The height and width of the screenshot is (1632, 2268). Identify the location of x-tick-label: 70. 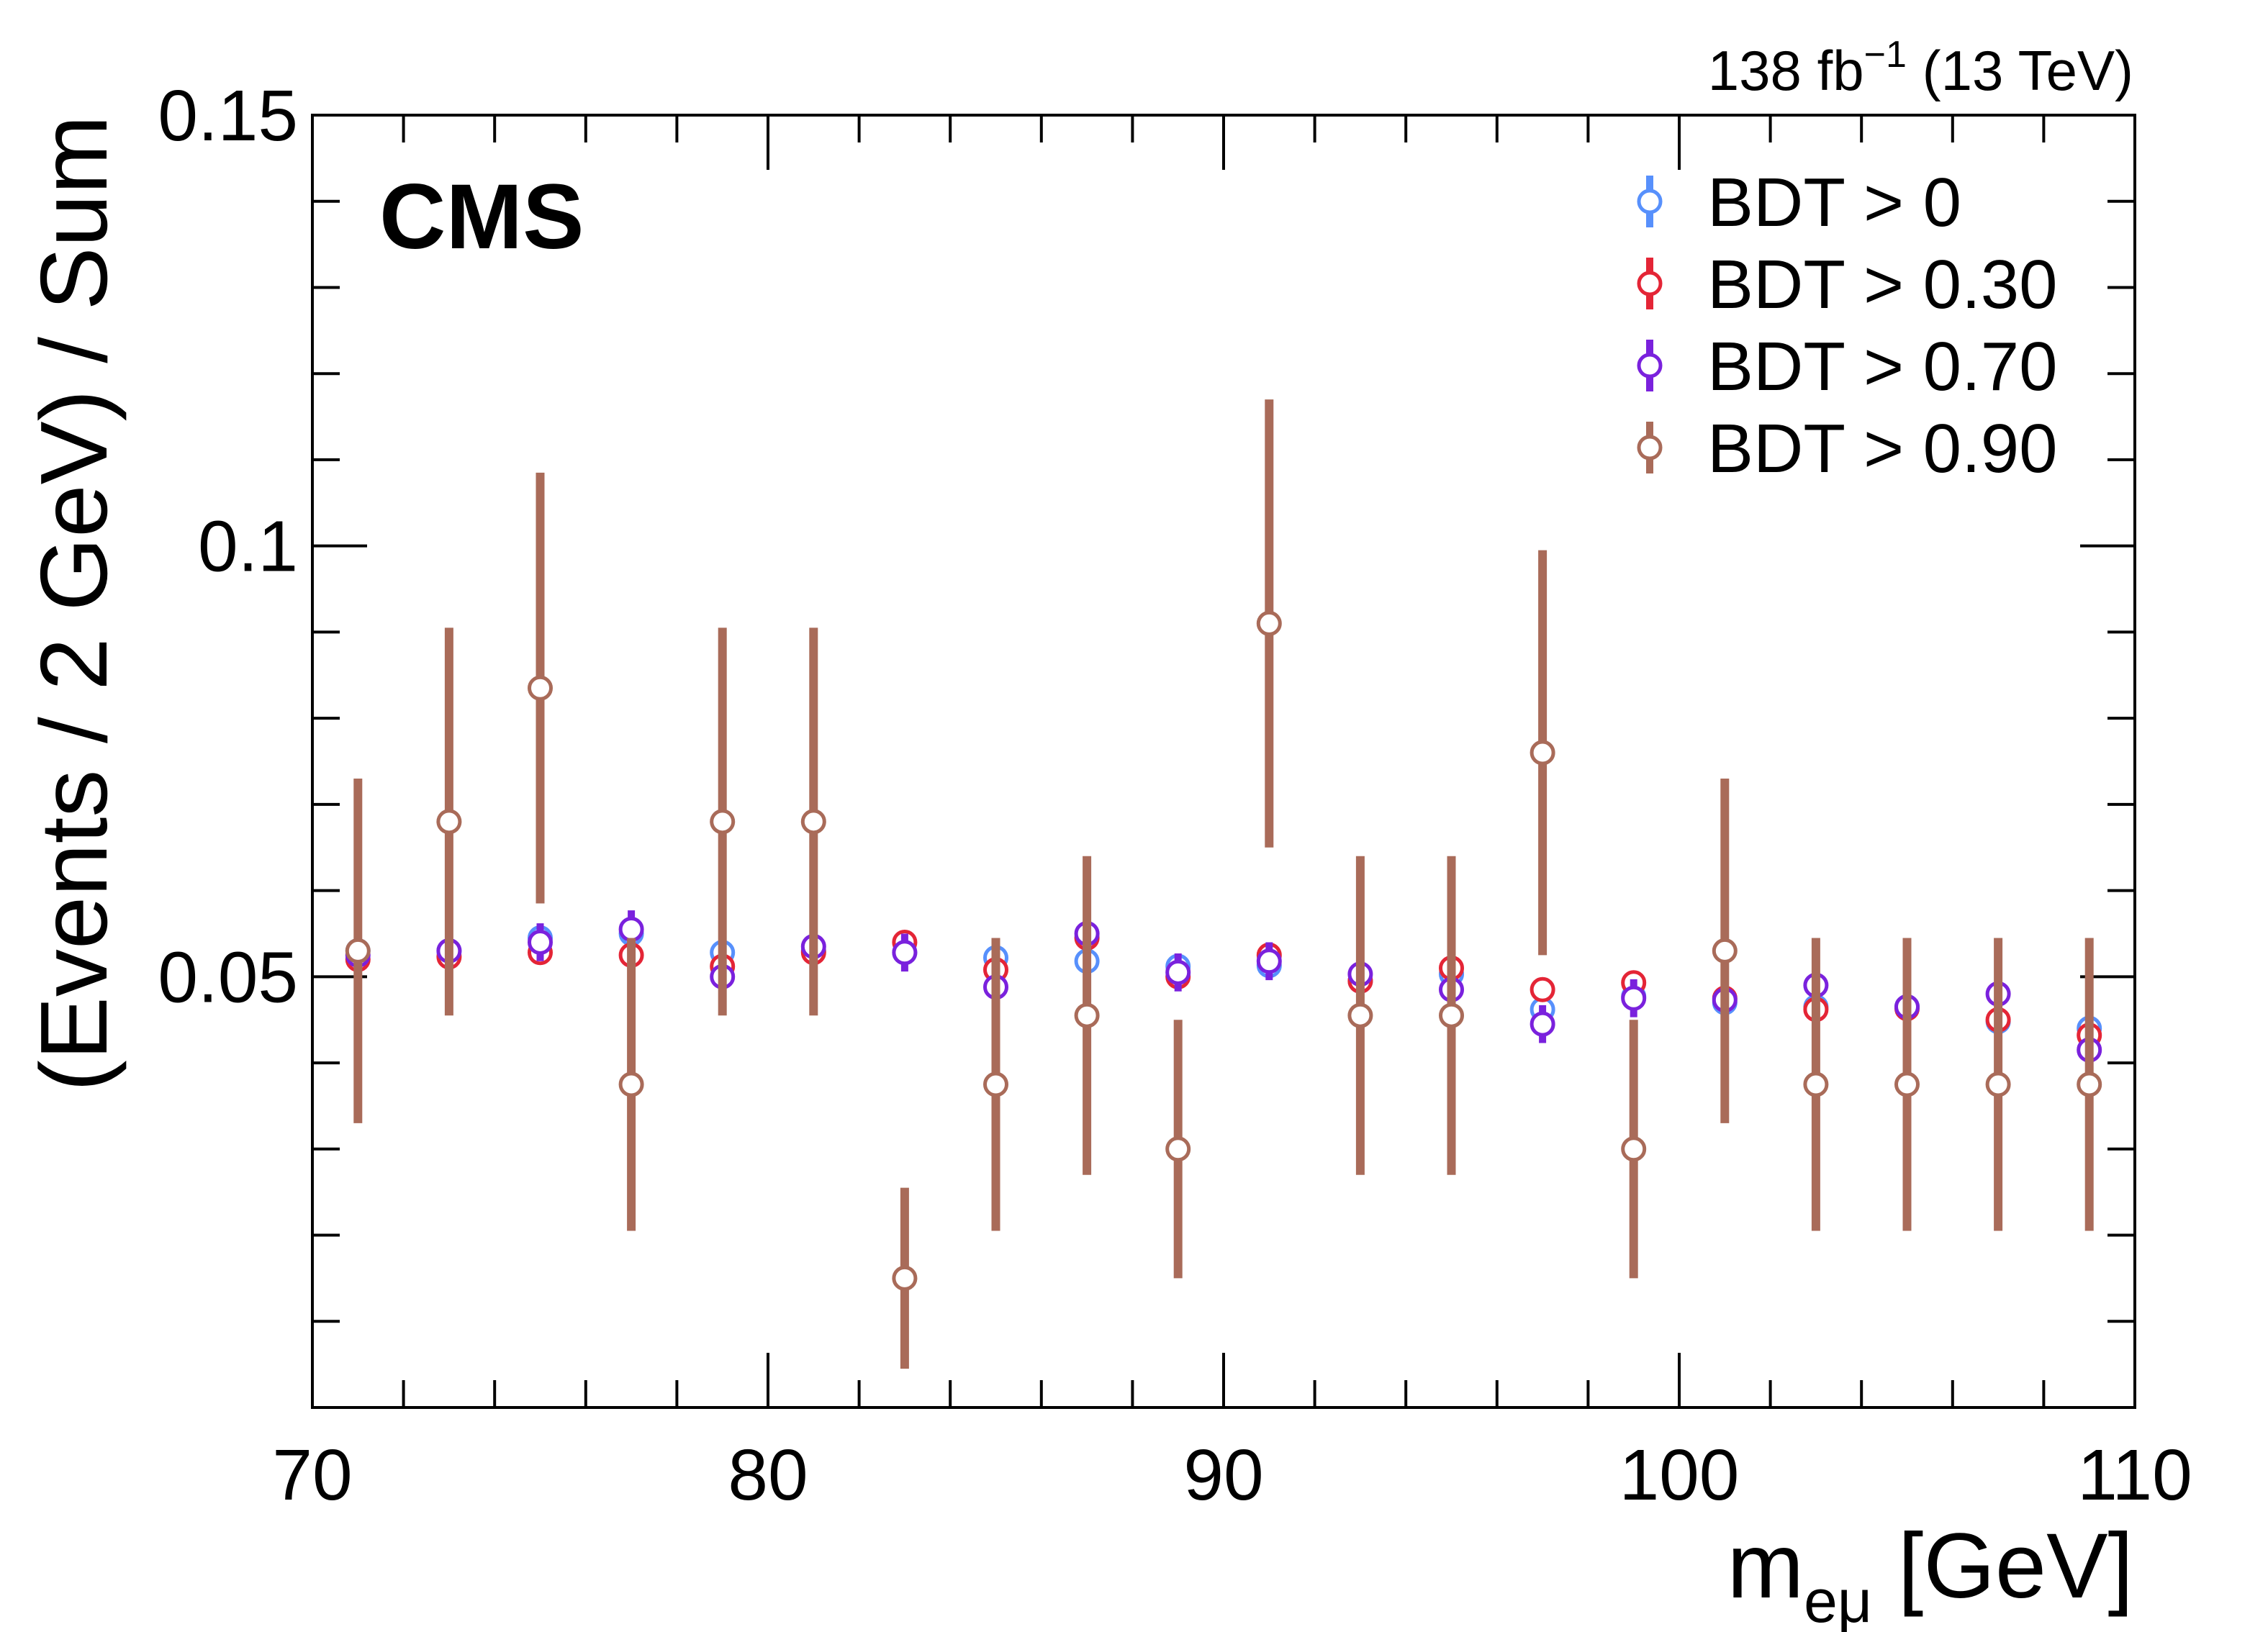
(312, 1475).